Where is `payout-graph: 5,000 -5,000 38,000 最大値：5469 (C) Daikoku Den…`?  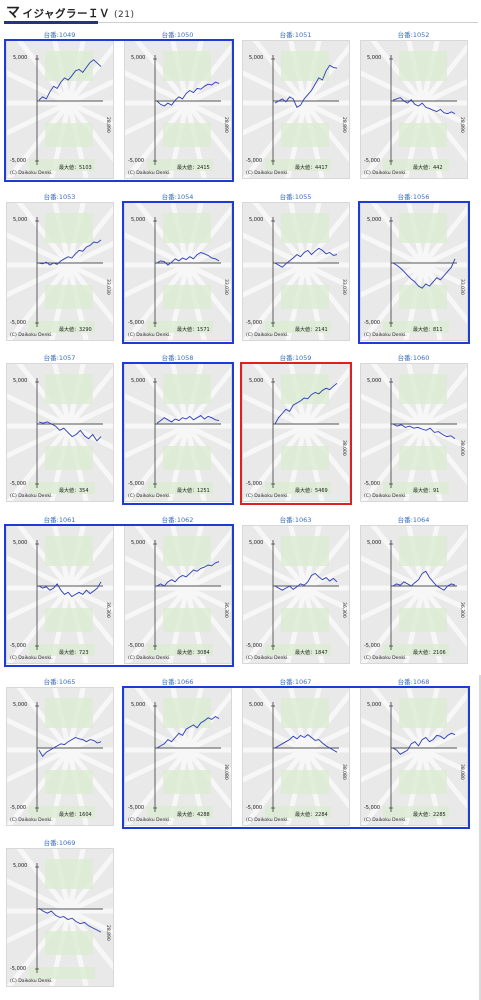
payout-graph: 5,000 -5,000 38,000 最大値：5469 (C) Daikoku Den… is located at coordinates (296, 432).